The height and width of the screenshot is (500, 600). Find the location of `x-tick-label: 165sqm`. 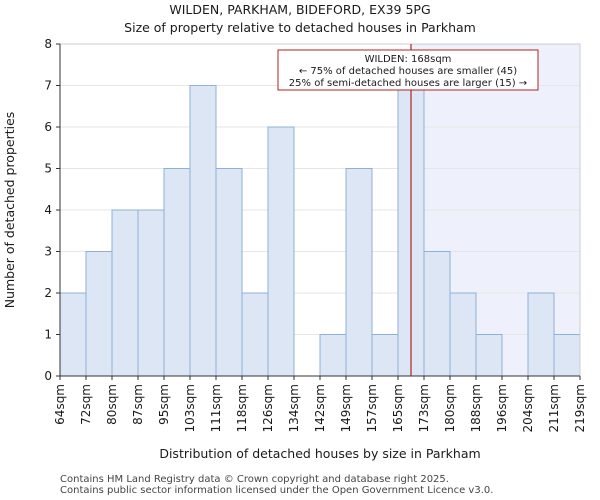

x-tick-label: 165sqm is located at coordinates (398, 408).